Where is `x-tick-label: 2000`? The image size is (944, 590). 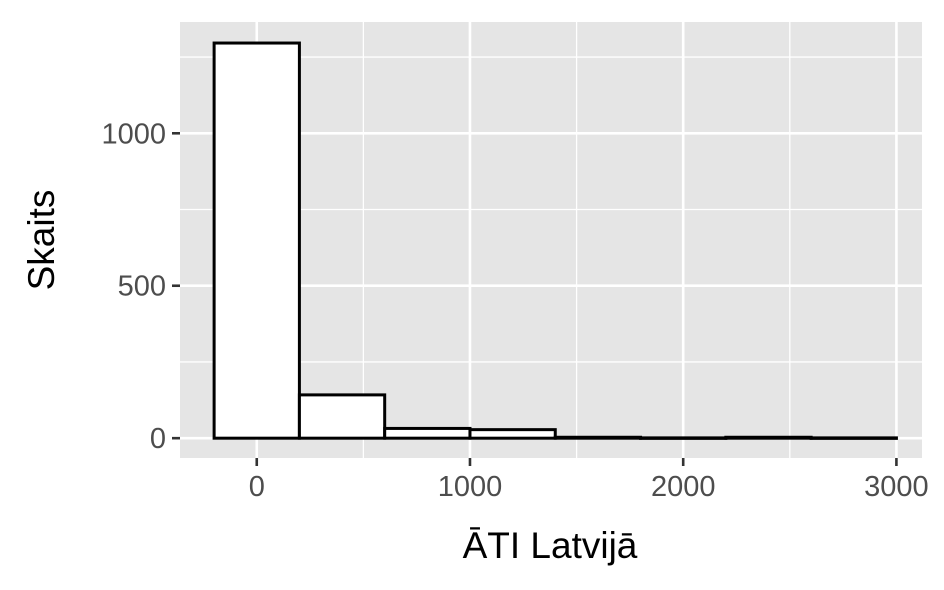
x-tick-label: 2000 is located at coordinates (683, 487).